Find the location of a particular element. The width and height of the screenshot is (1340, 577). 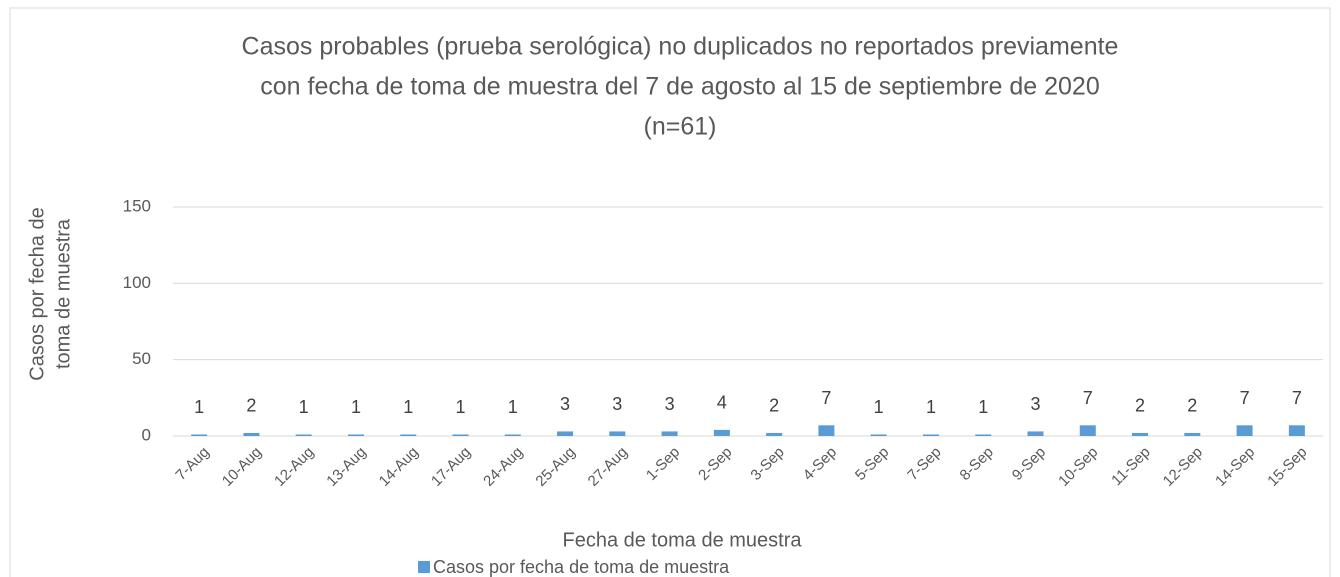

y-axis-title: toma de muestra is located at coordinates (63, 293).